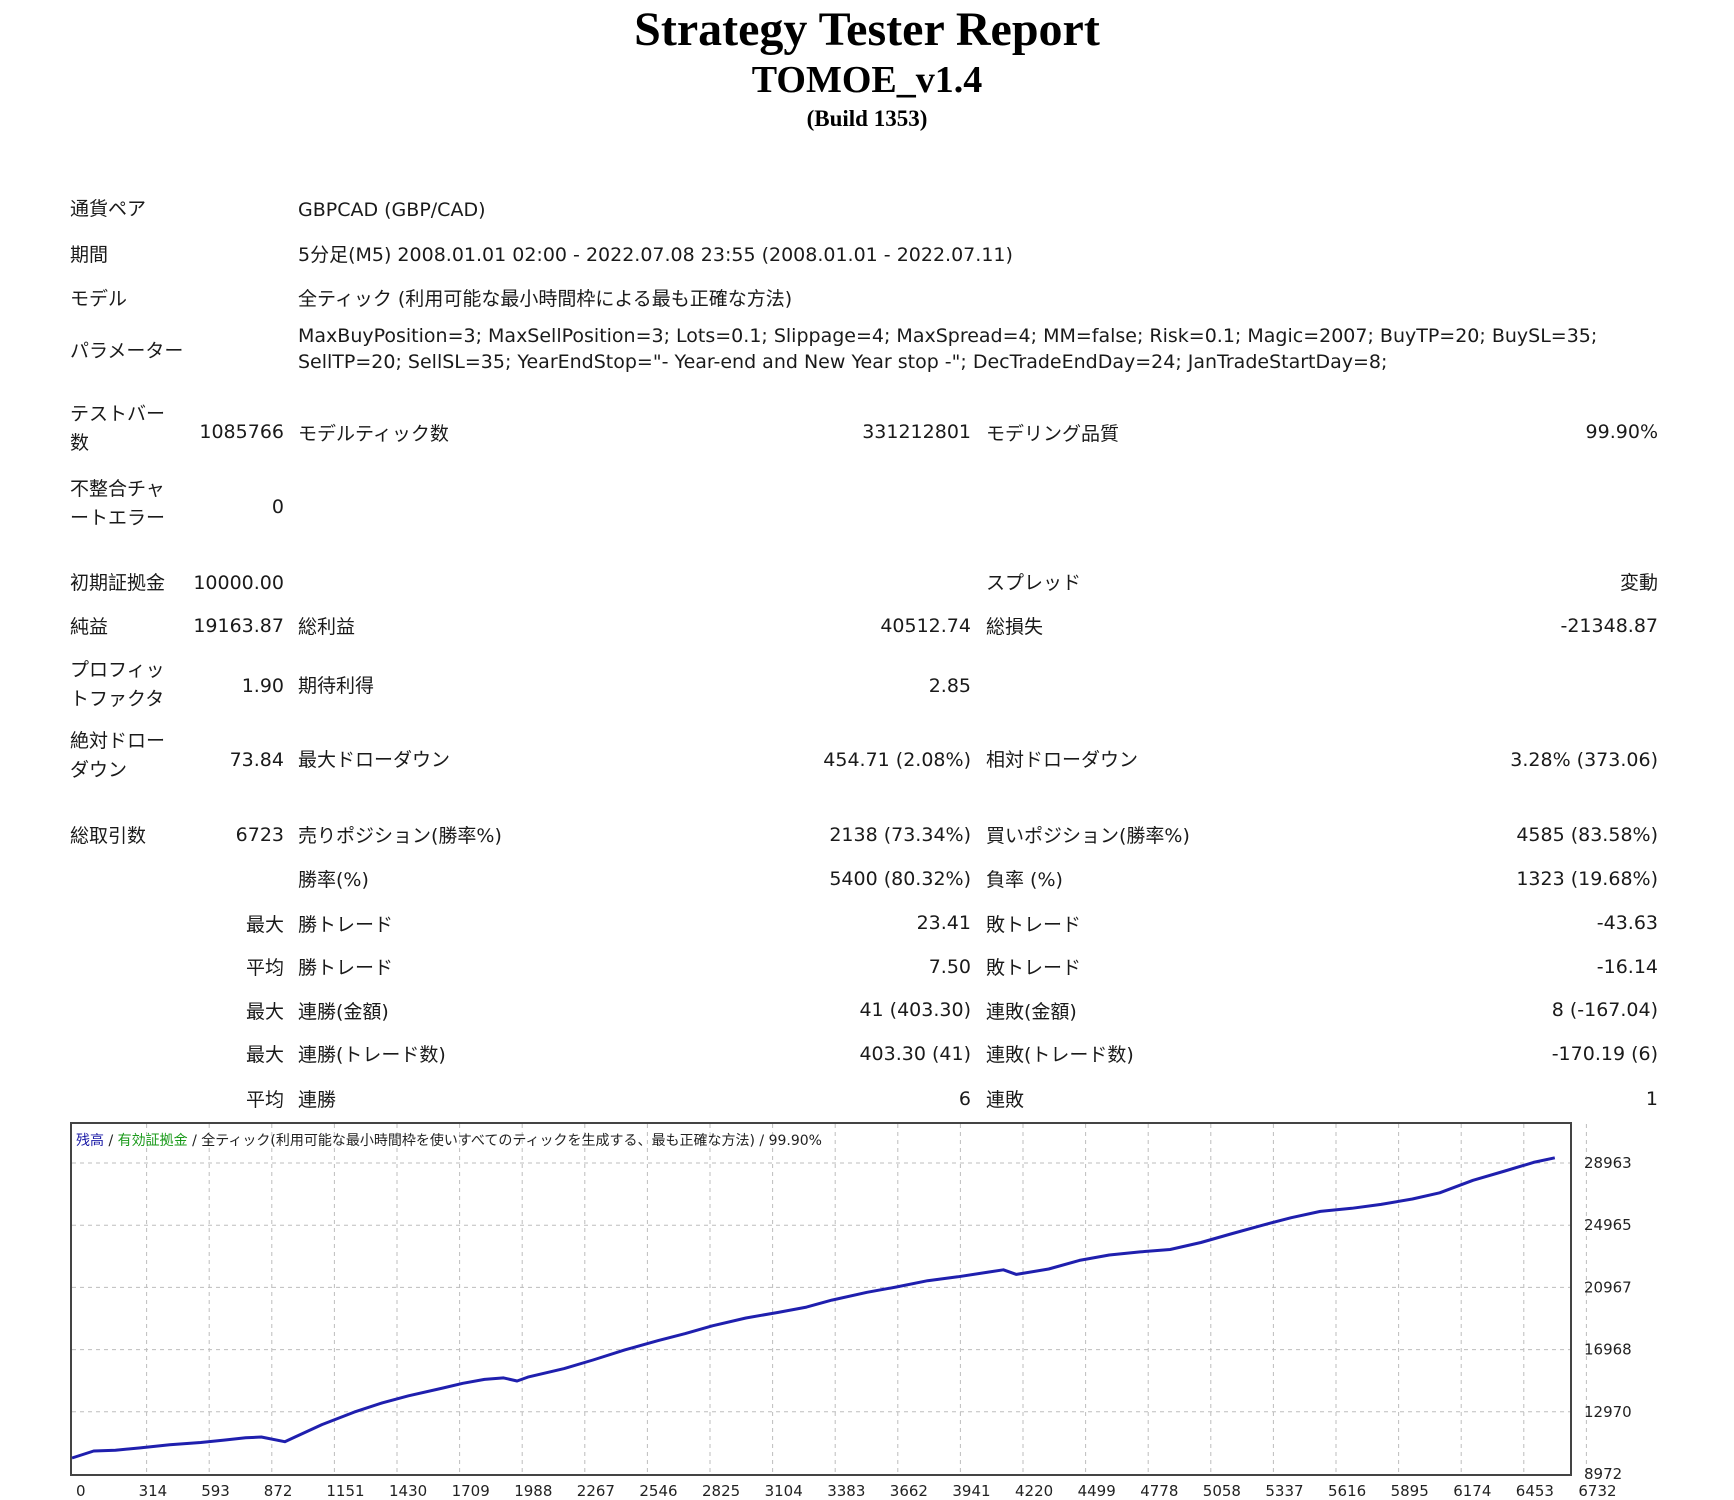 The width and height of the screenshot is (1734, 1500). Describe the element at coordinates (1535, 1491) in the screenshot. I see `x-tick-label: 6453` at that location.